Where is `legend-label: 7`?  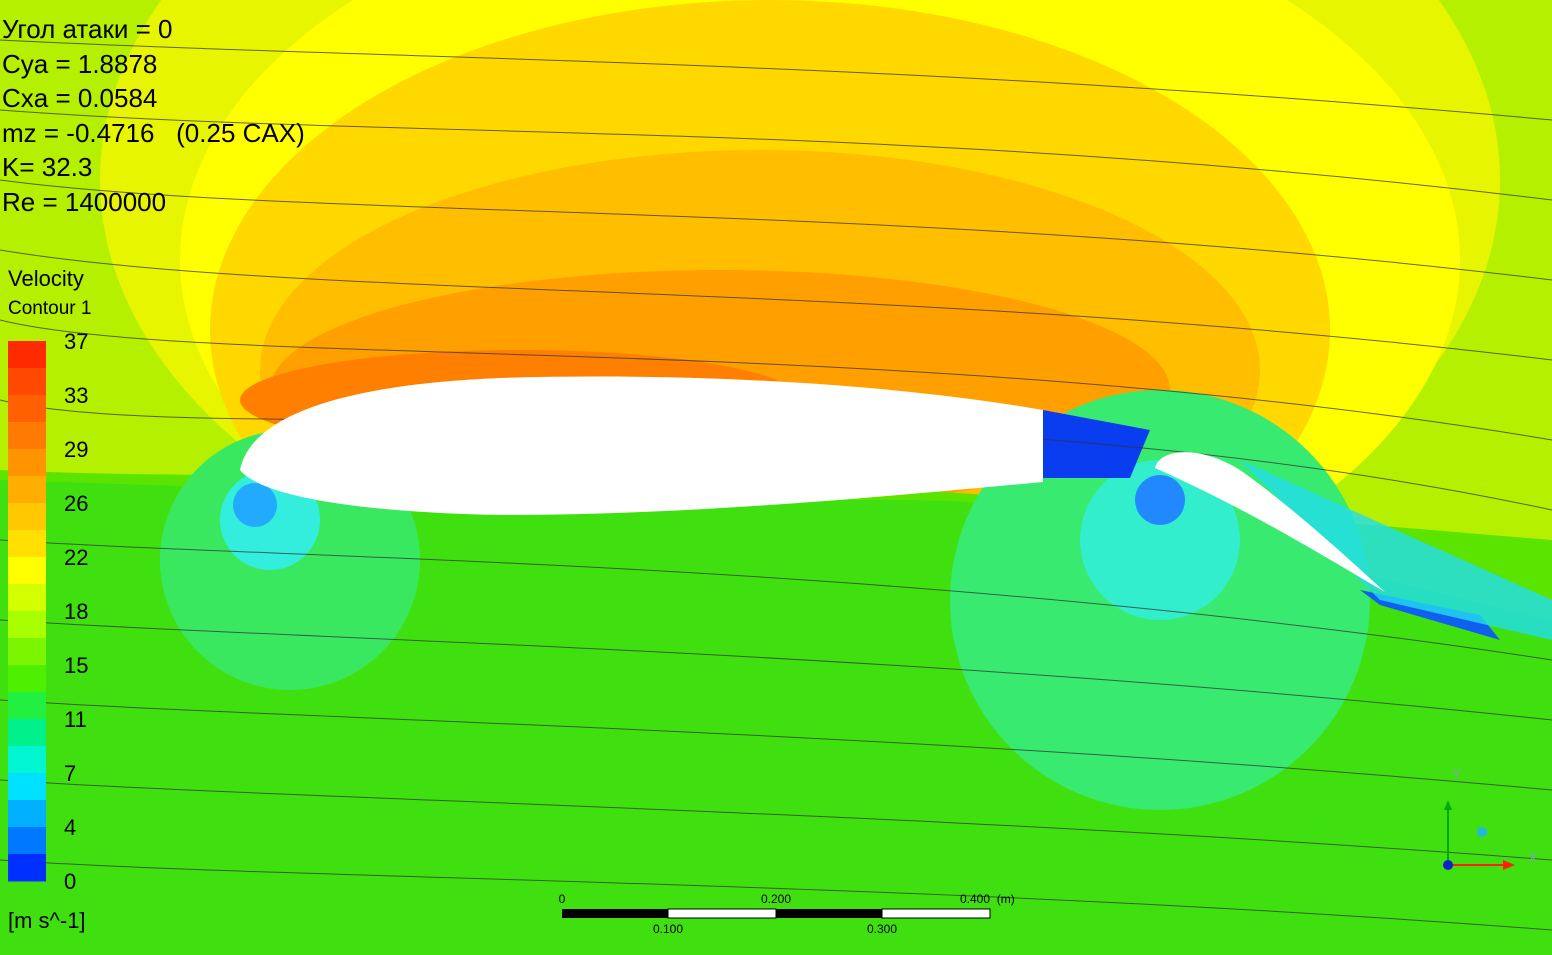
legend-label: 7 is located at coordinates (70, 773).